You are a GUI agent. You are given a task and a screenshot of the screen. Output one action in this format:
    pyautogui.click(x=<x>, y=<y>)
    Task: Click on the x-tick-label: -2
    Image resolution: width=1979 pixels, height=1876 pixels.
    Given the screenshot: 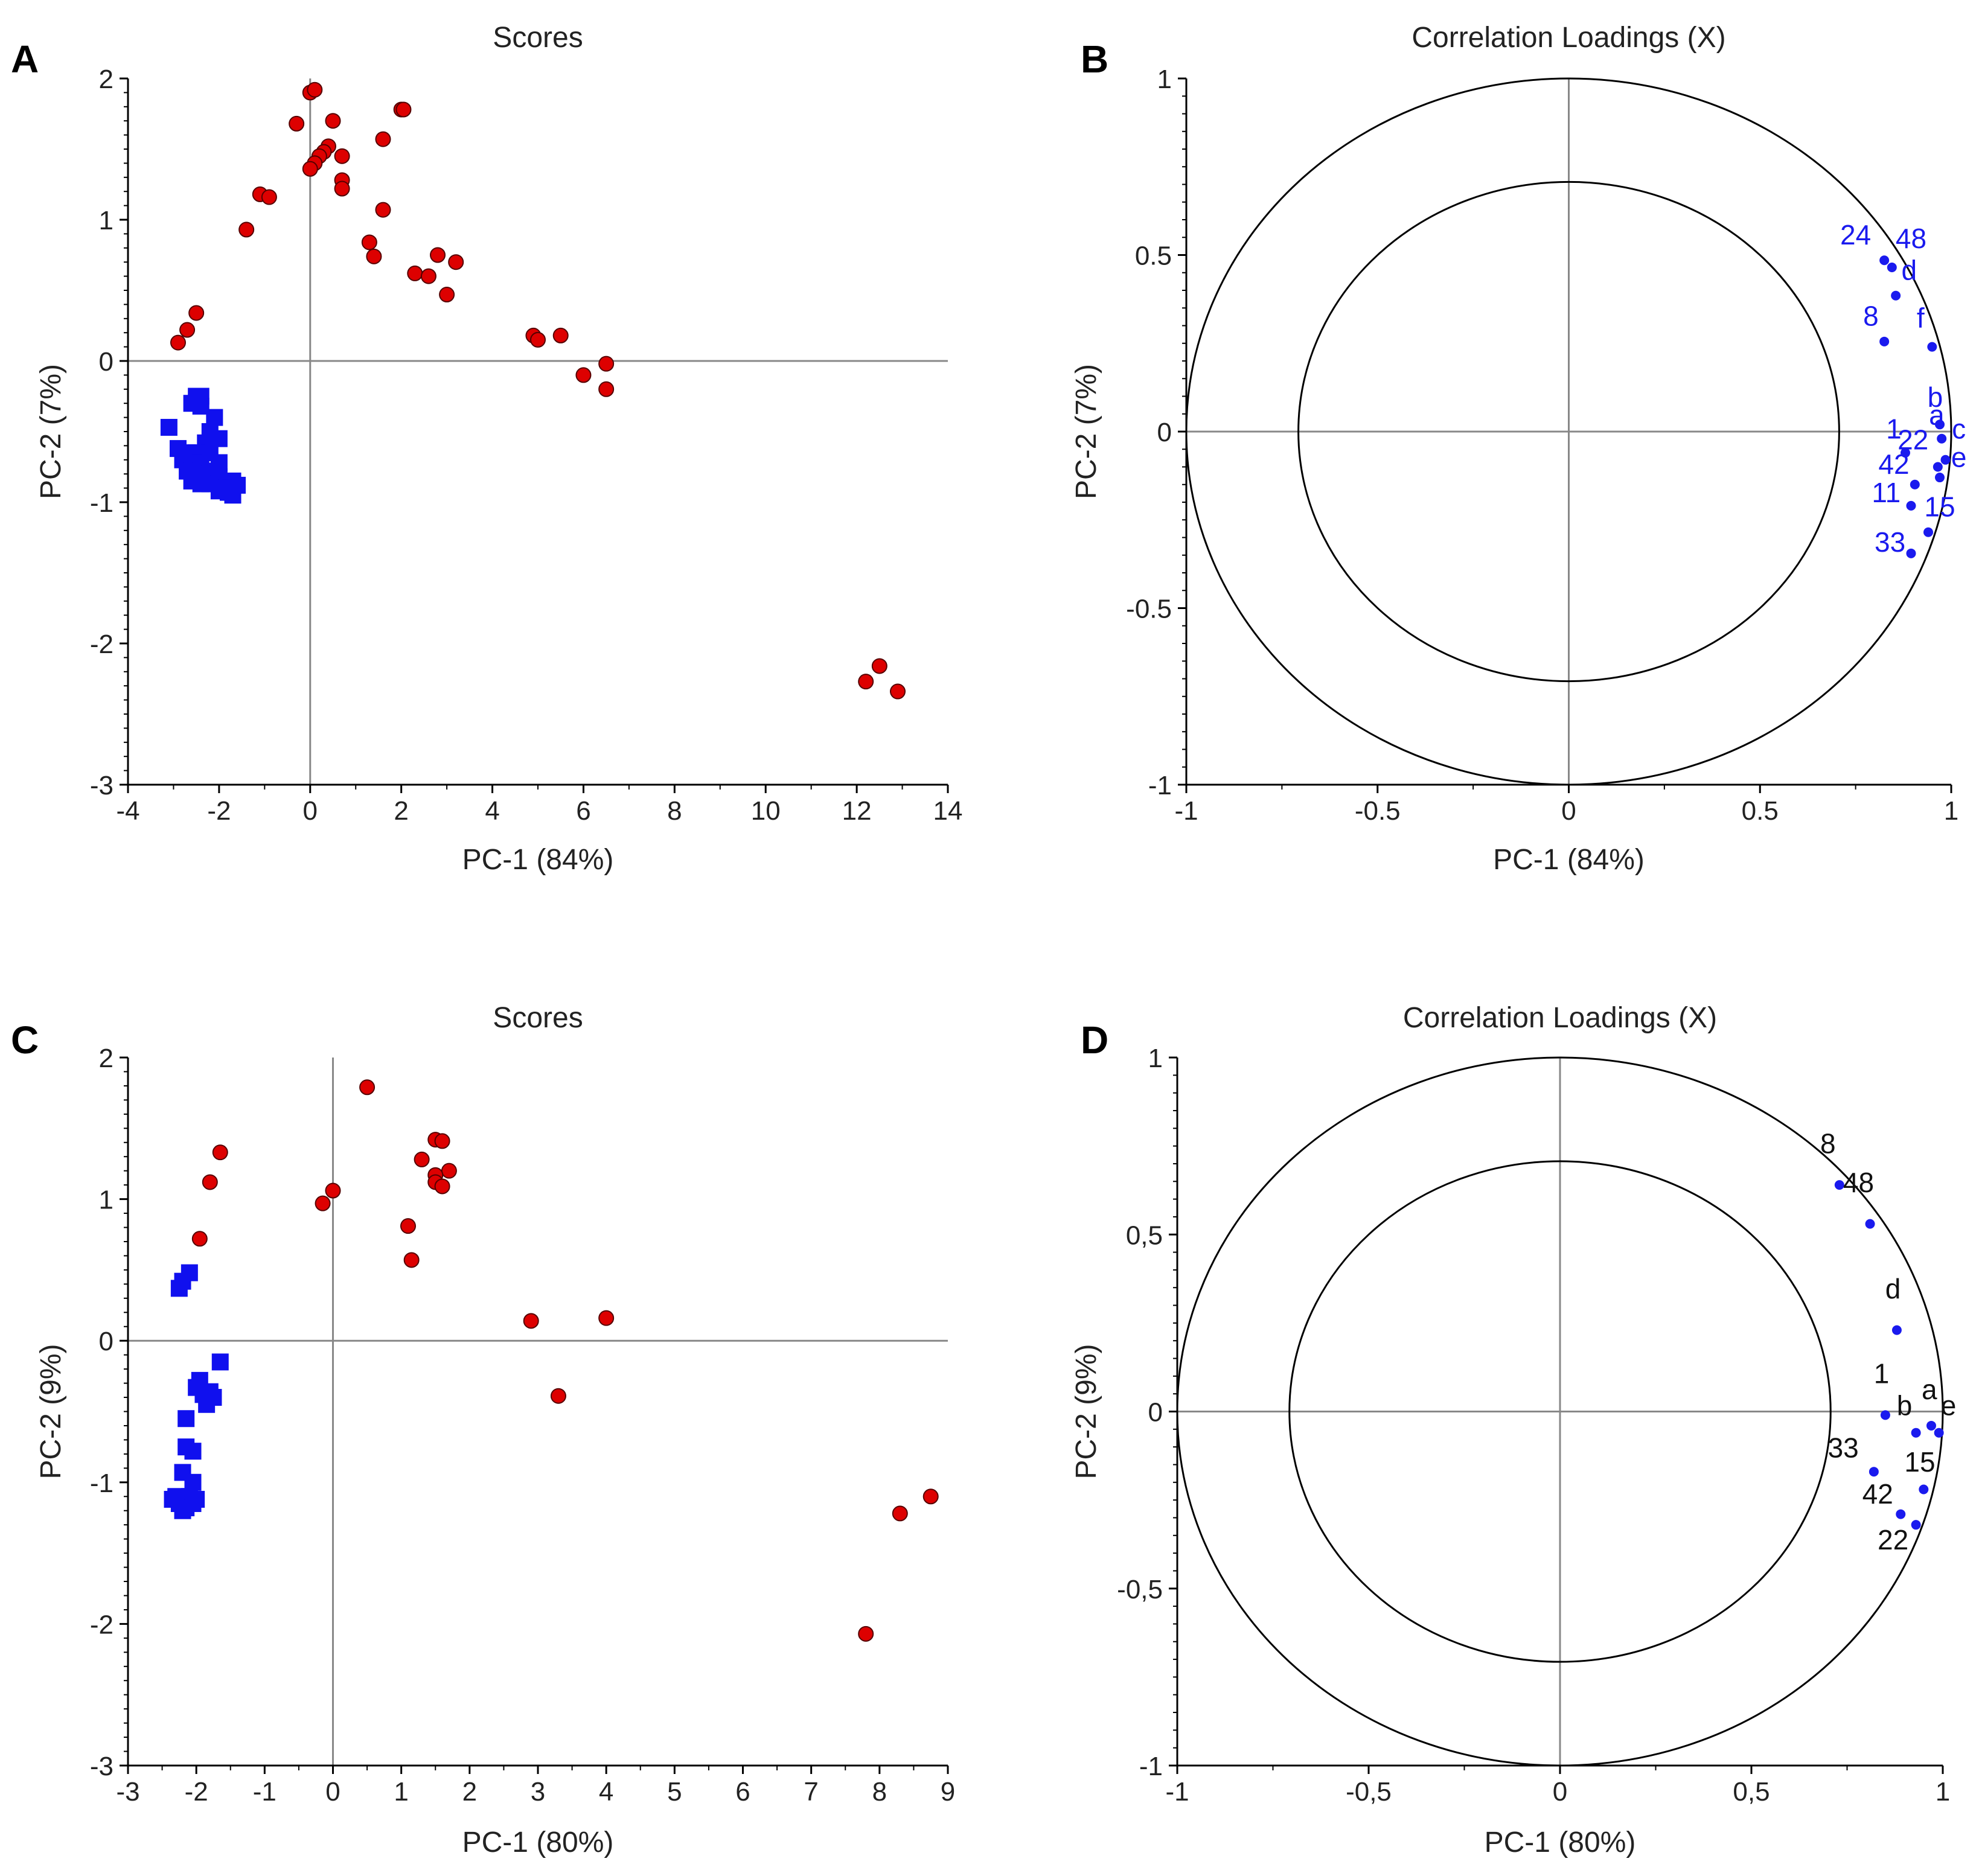 What is the action you would take?
    pyautogui.click(x=196, y=1792)
    